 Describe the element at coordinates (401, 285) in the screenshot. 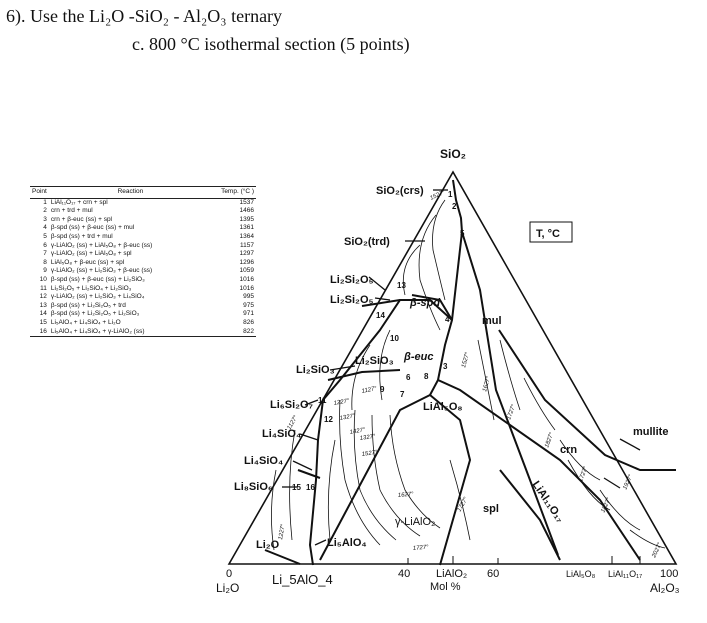

I see `point-13: 13` at that location.